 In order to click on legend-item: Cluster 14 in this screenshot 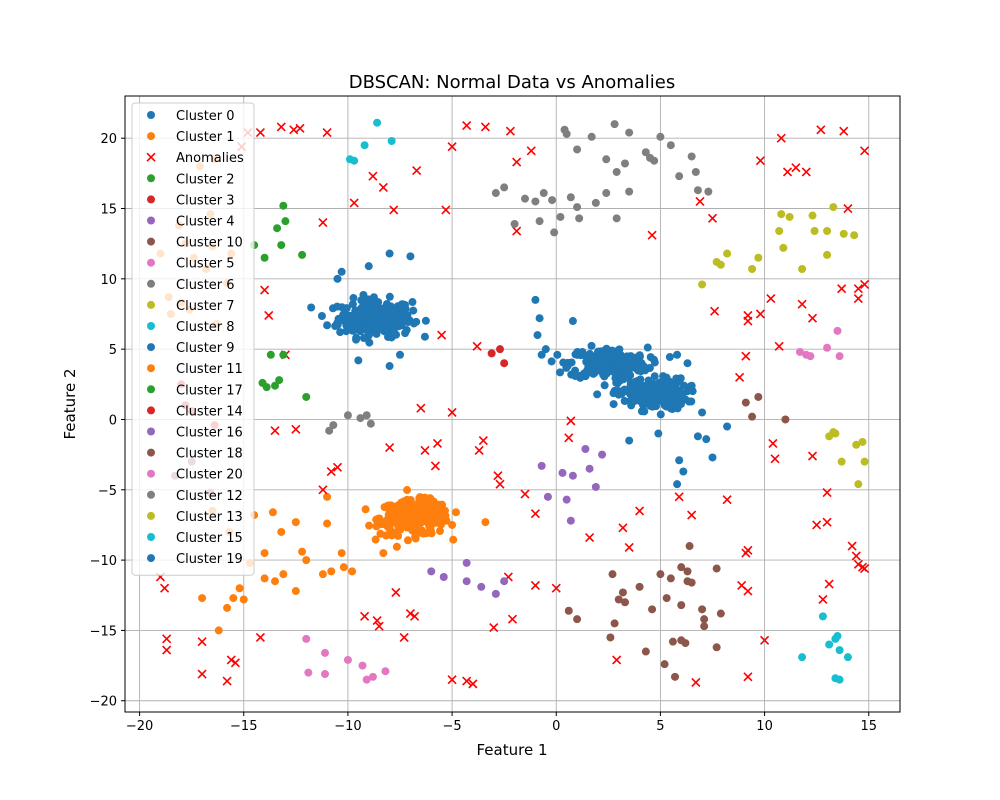, I will do `click(195, 411)`.